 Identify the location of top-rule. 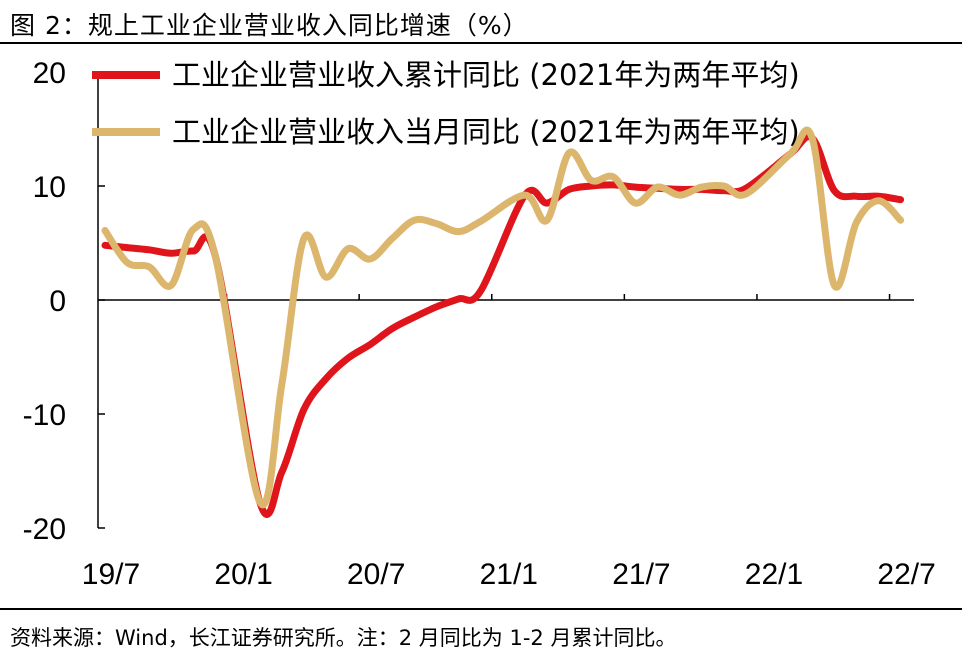
(481, 43).